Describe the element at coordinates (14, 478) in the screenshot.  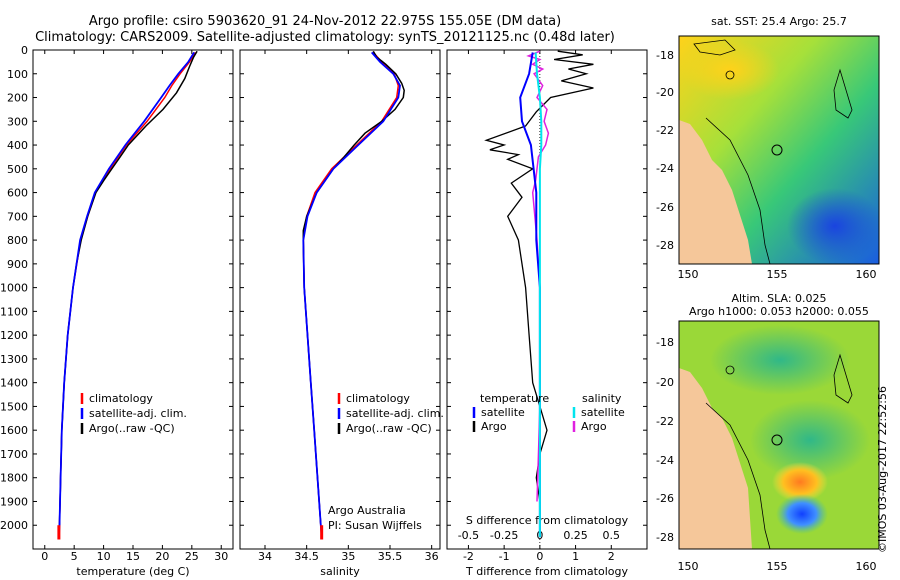
I see `depth-tick-label: 1800` at that location.